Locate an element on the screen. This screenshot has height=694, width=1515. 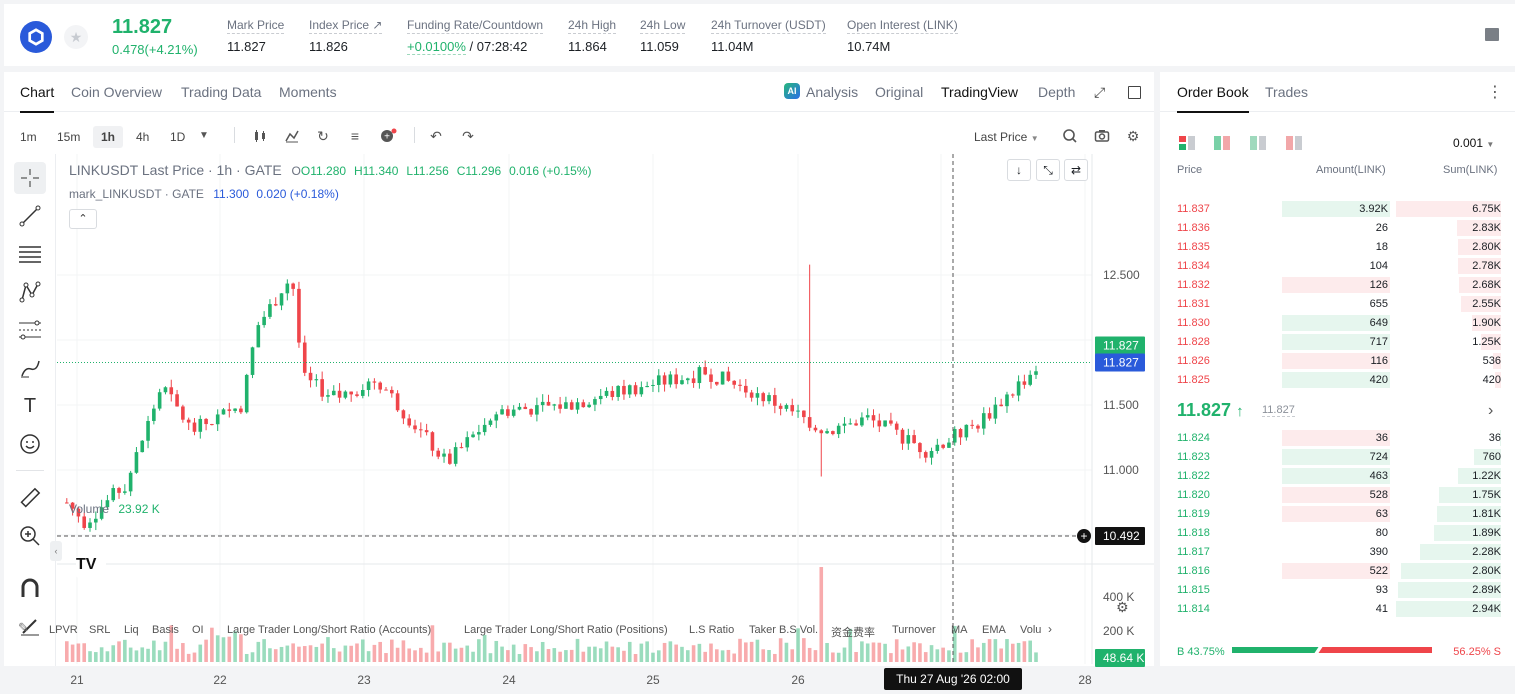
indicator-8: Taker B.S Vol. is located at coordinates (784, 630).